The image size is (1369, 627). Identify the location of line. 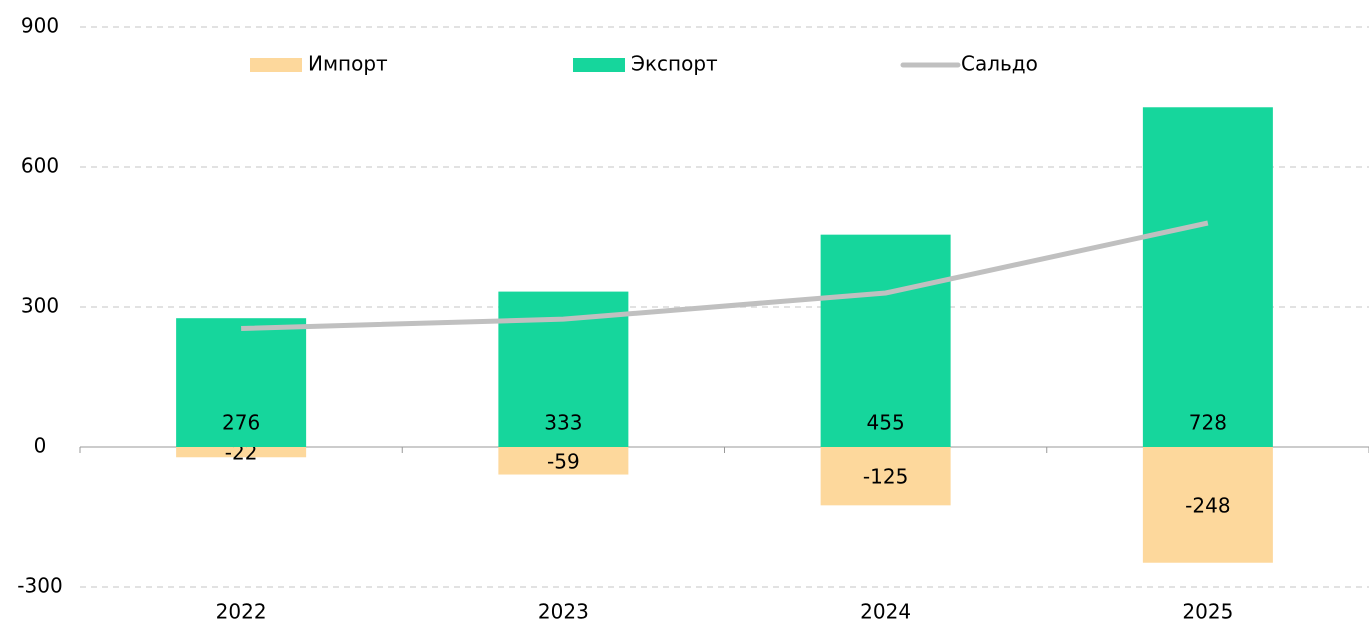
(725, 275).